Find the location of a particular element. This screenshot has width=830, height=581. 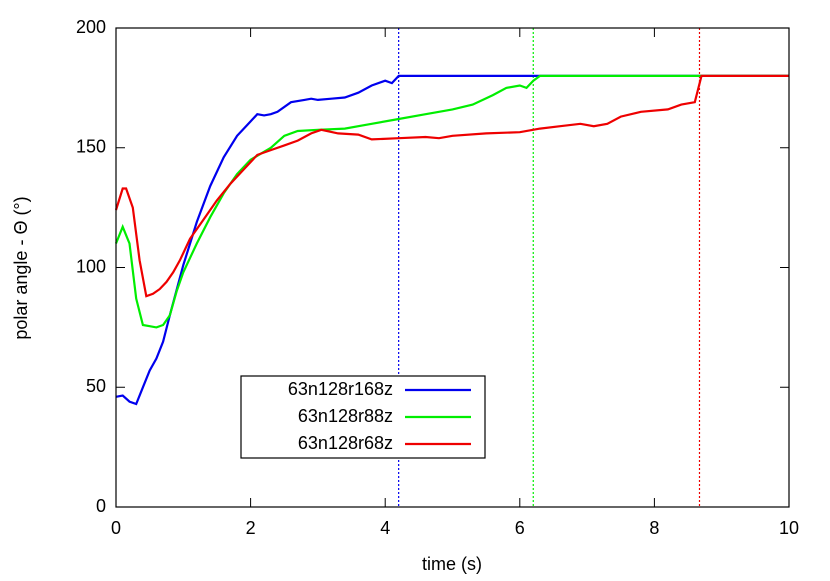

y-tick-label: 50 is located at coordinates (96, 386).